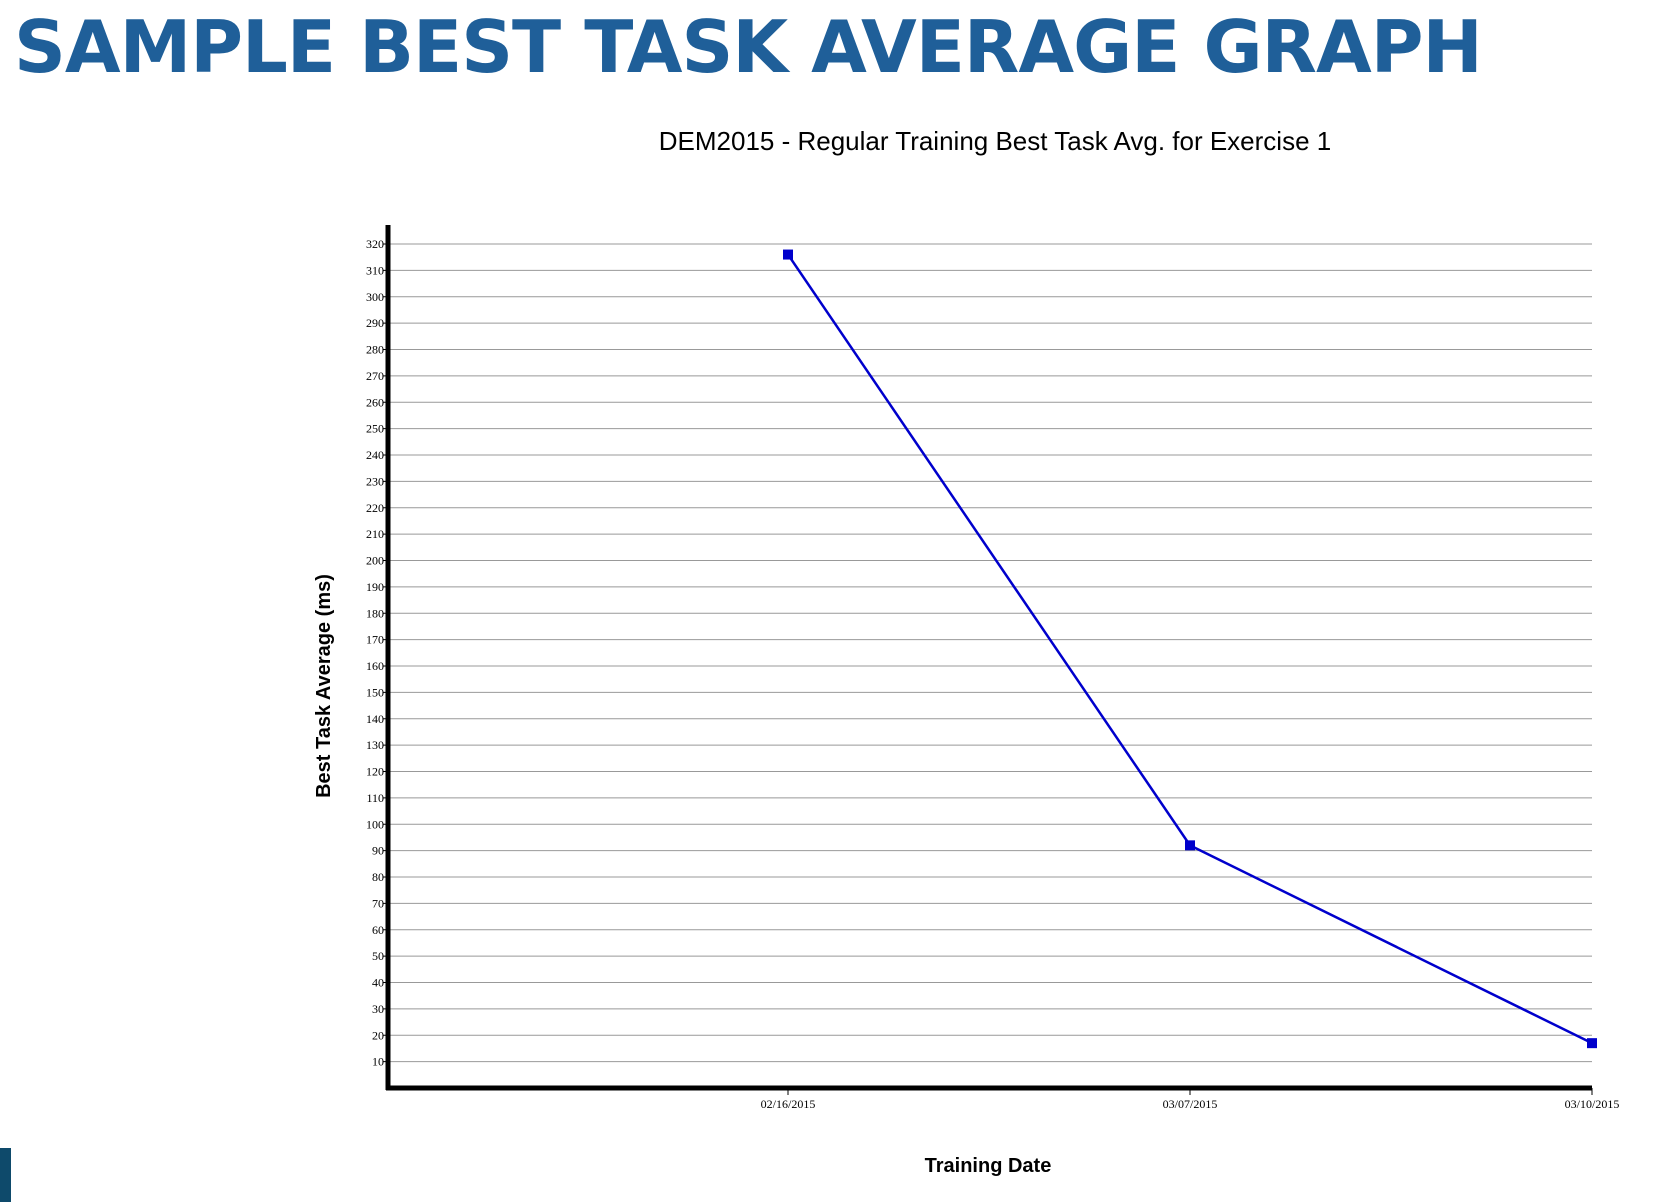  I want to click on y-tick-label: 120, so click(375, 772).